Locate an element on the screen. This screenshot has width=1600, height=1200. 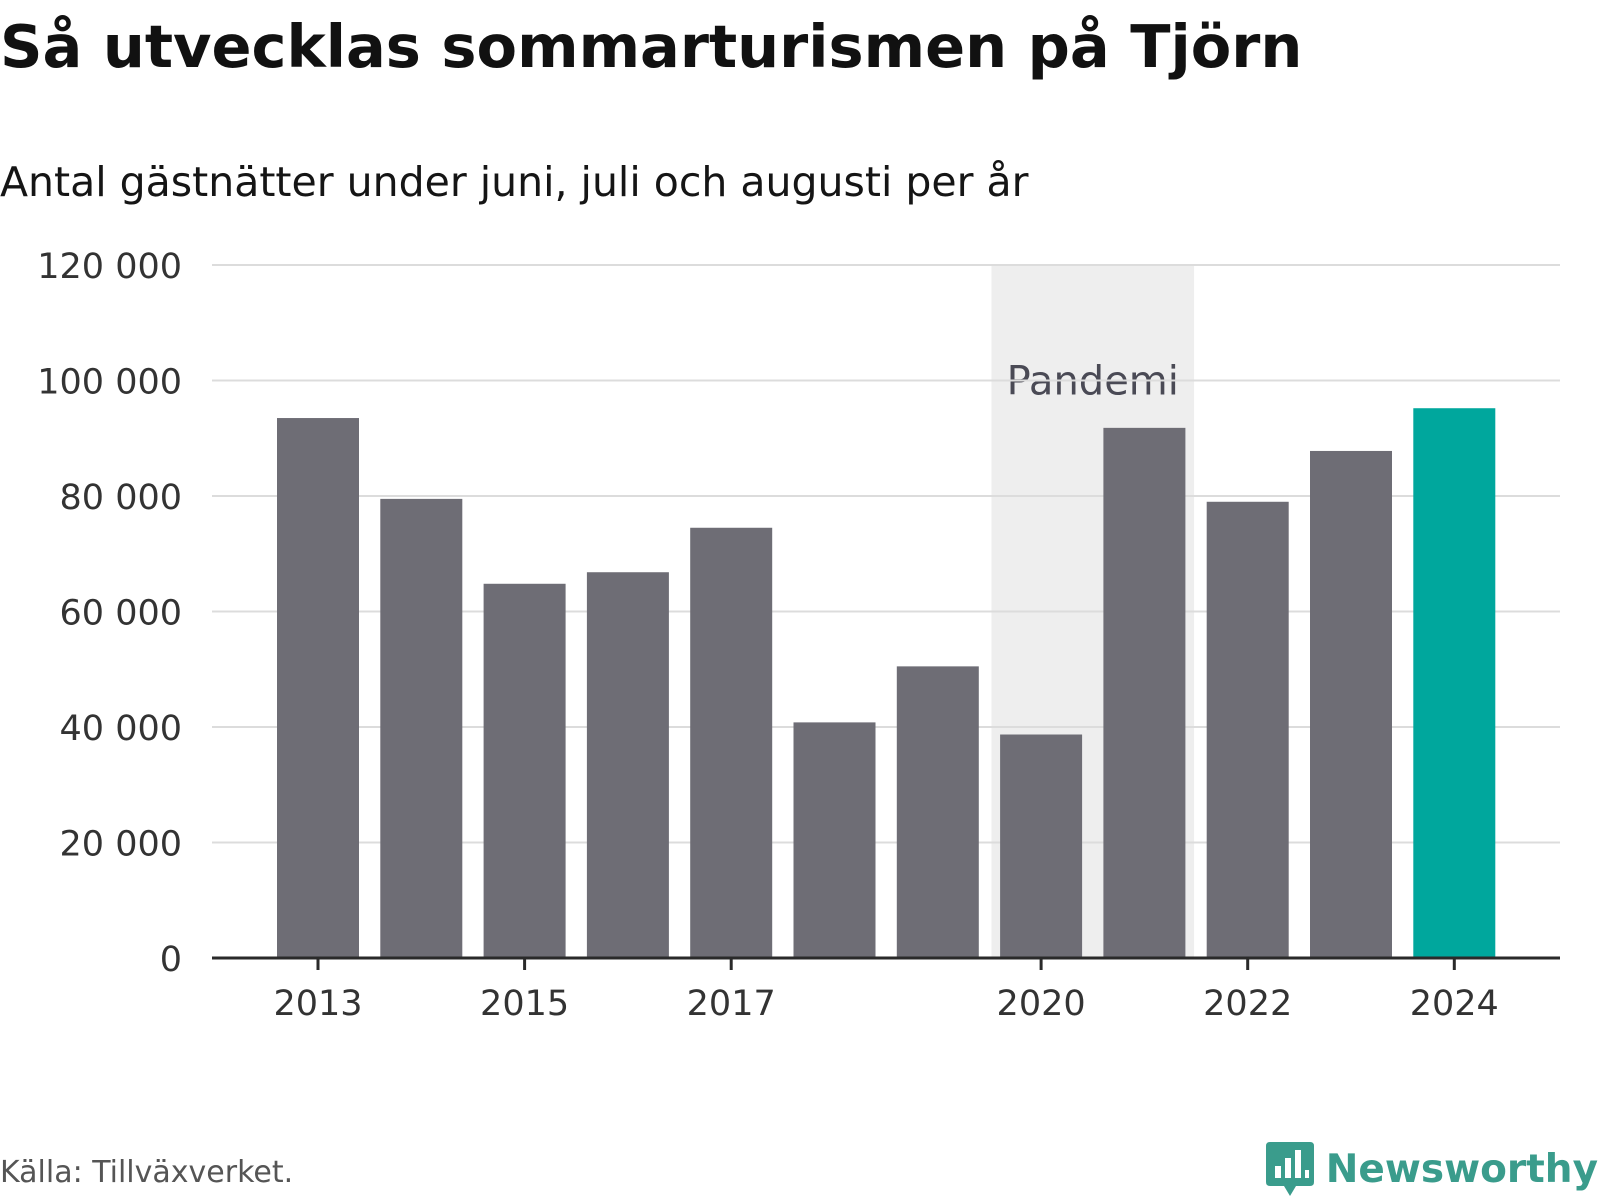
bar-2017 is located at coordinates (731, 742).